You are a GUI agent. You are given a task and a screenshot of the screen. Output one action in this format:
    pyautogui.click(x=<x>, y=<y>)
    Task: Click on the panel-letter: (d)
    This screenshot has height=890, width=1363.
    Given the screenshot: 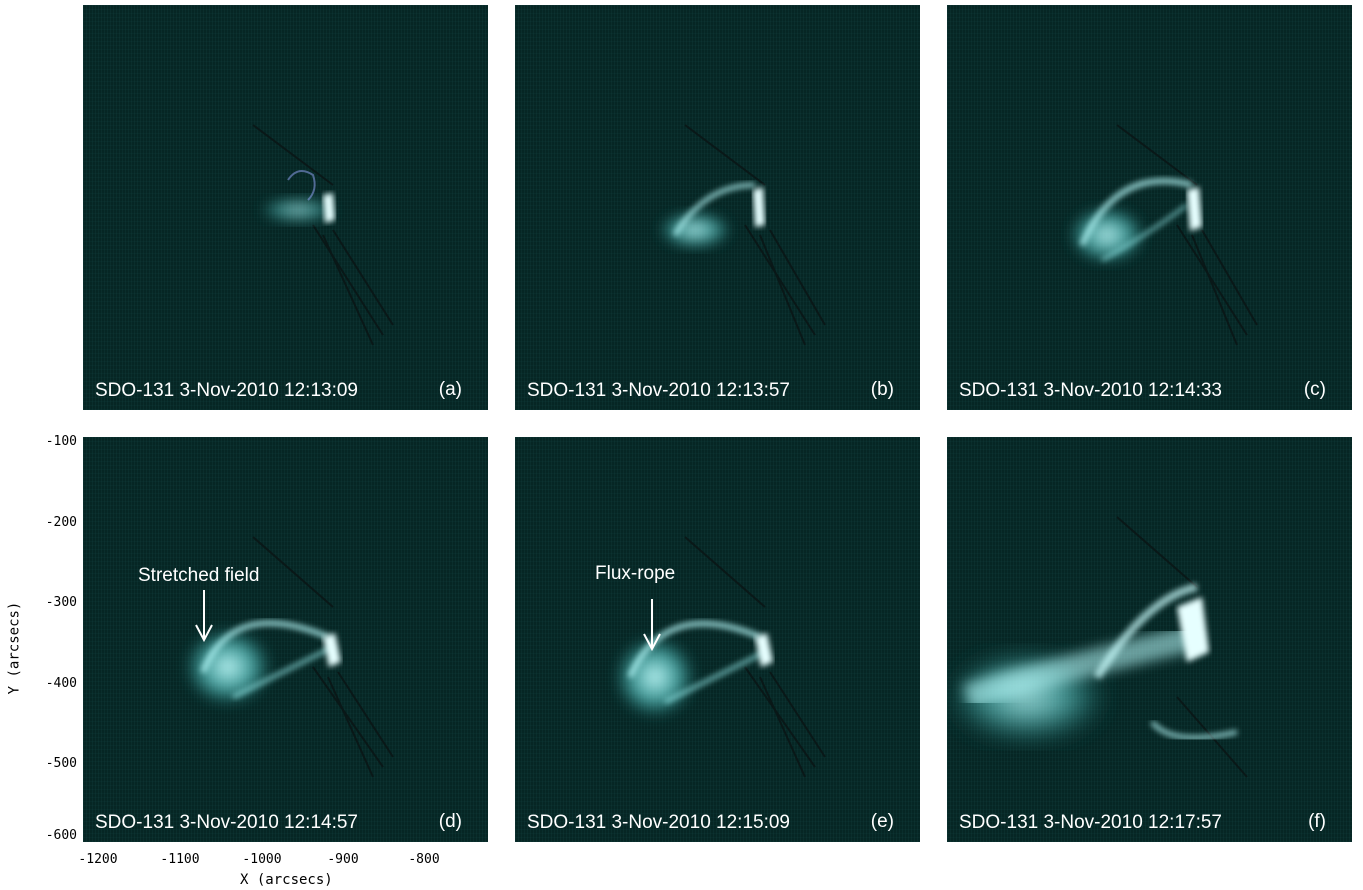 What is the action you would take?
    pyautogui.click(x=450, y=821)
    